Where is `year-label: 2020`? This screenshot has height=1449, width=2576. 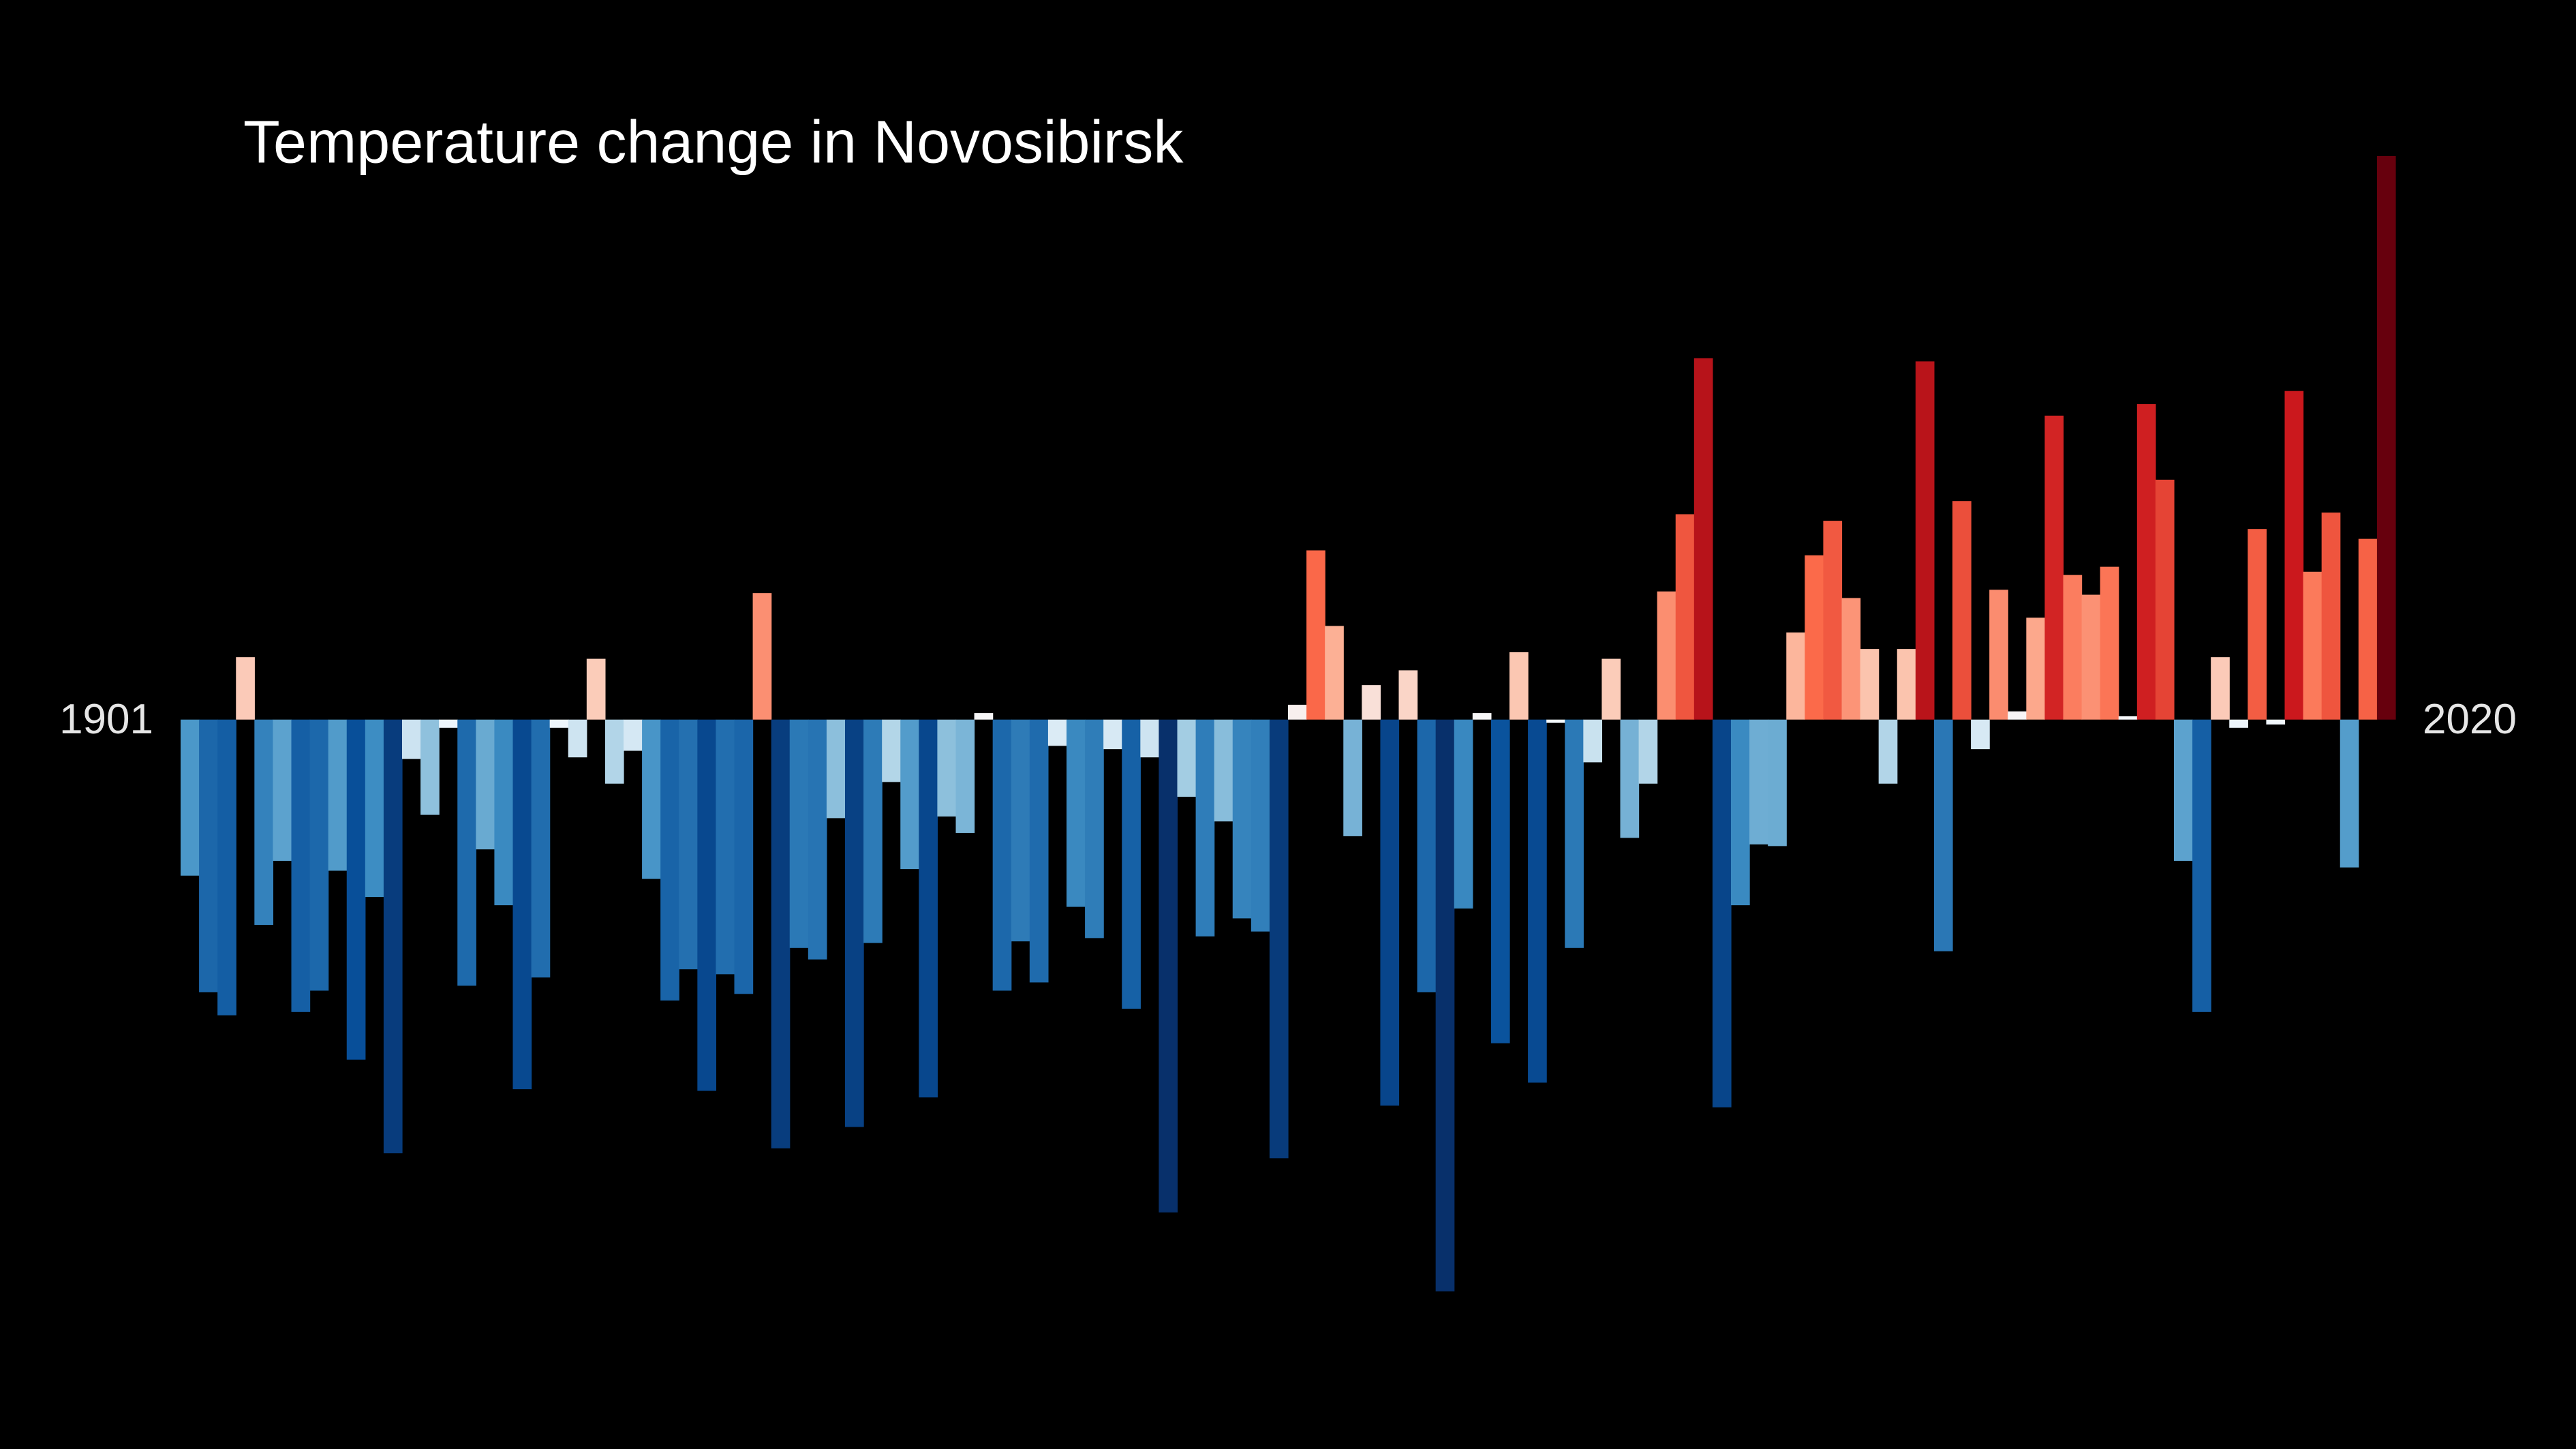 year-label: 2020 is located at coordinates (2470, 719).